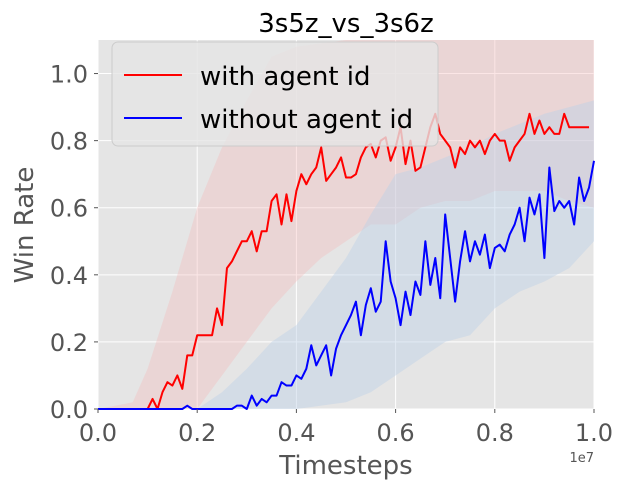  I want to click on x-axis-ticks: 0.0 0.2 0.4 0.6 0.8 1.0, so click(346, 428).